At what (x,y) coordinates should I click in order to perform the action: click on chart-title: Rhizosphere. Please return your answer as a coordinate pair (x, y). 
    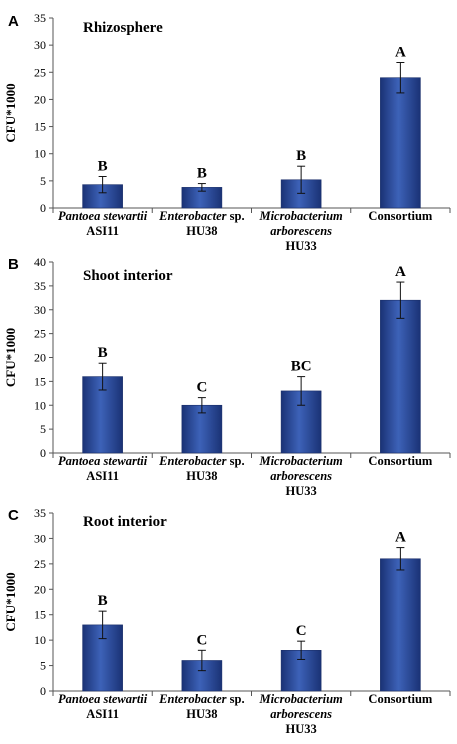
    Looking at the image, I should click on (123, 28).